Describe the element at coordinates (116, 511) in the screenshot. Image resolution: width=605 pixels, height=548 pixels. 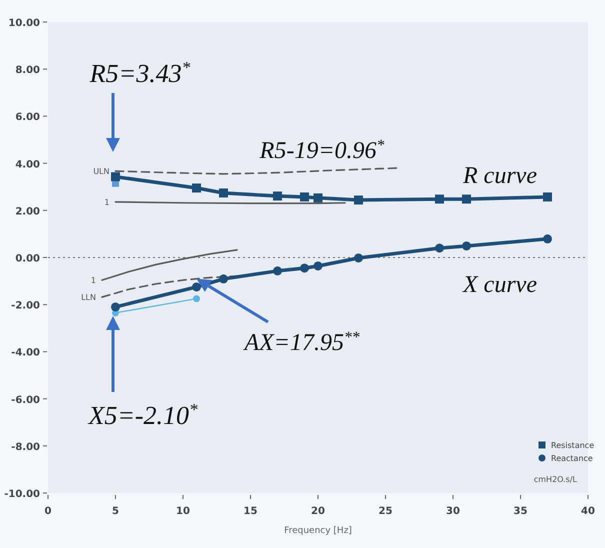
I see `x-tick-label: 5` at that location.